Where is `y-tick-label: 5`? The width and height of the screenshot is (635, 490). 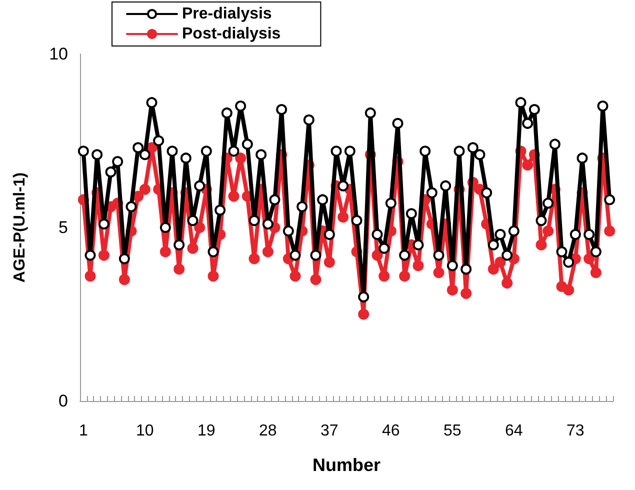 y-tick-label: 5 is located at coordinates (63, 227).